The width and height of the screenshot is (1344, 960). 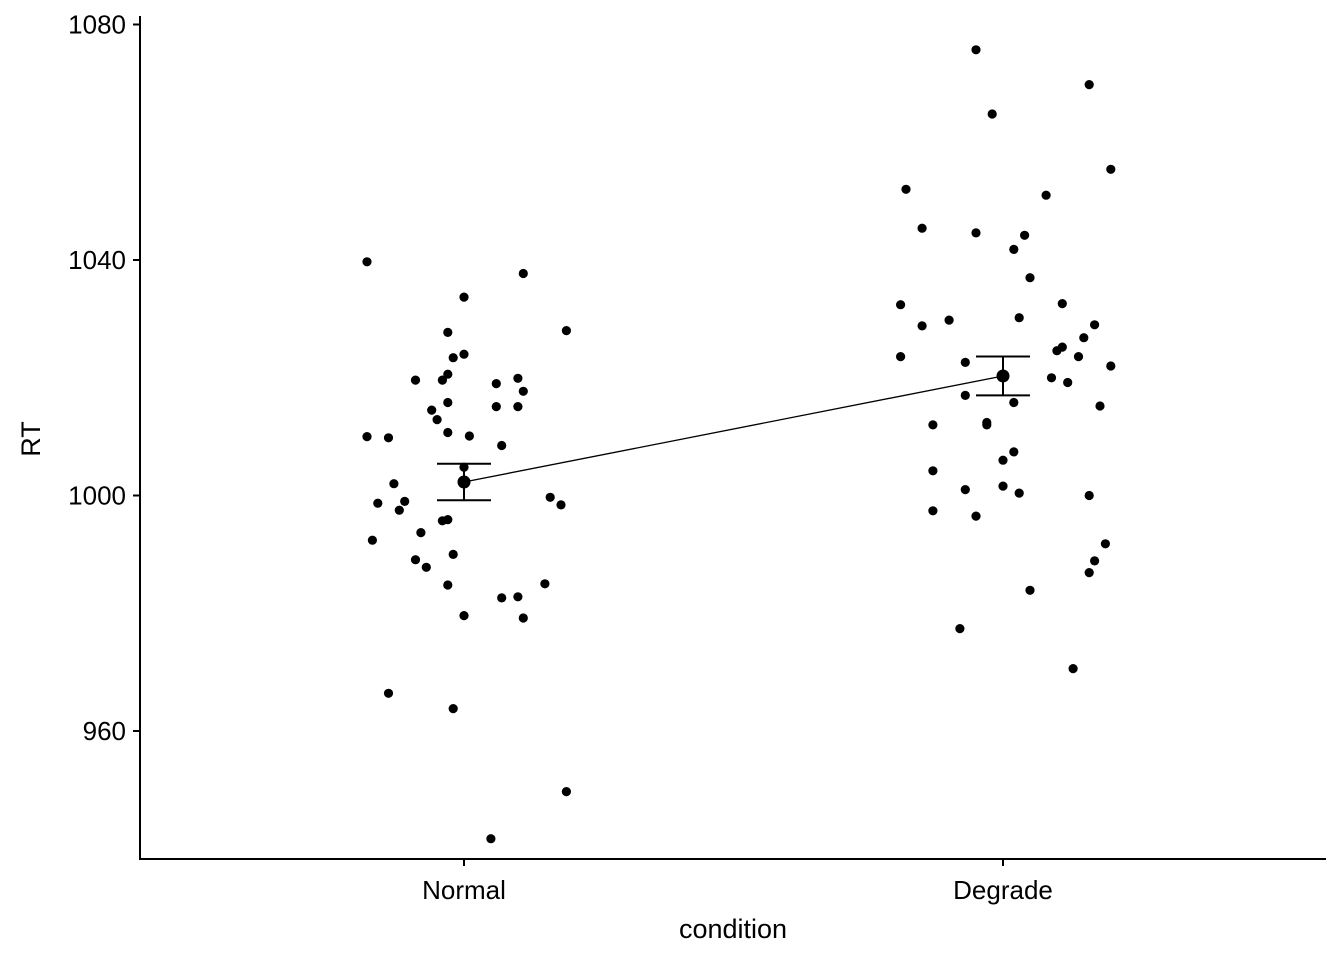 I want to click on x-tick-label: Degrade, so click(x=1003, y=890).